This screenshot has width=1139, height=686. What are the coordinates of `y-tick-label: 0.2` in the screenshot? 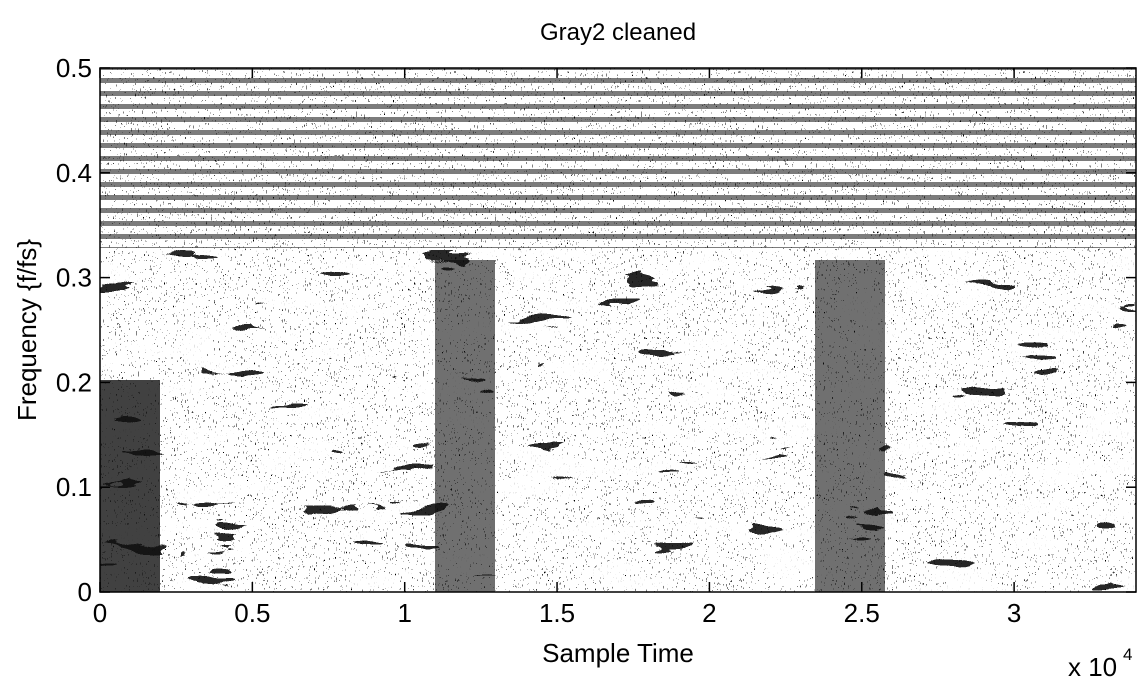 It's located at (74, 382).